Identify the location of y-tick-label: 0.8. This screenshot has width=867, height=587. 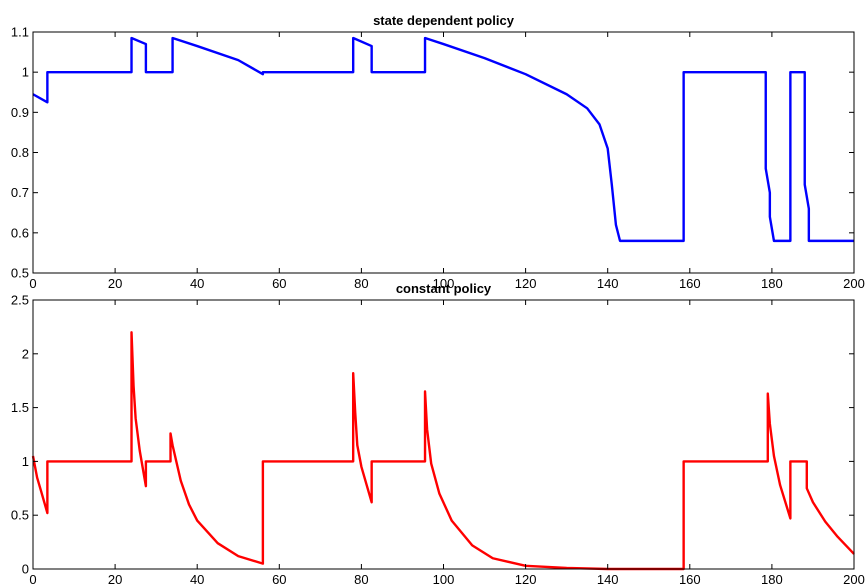
(20, 152).